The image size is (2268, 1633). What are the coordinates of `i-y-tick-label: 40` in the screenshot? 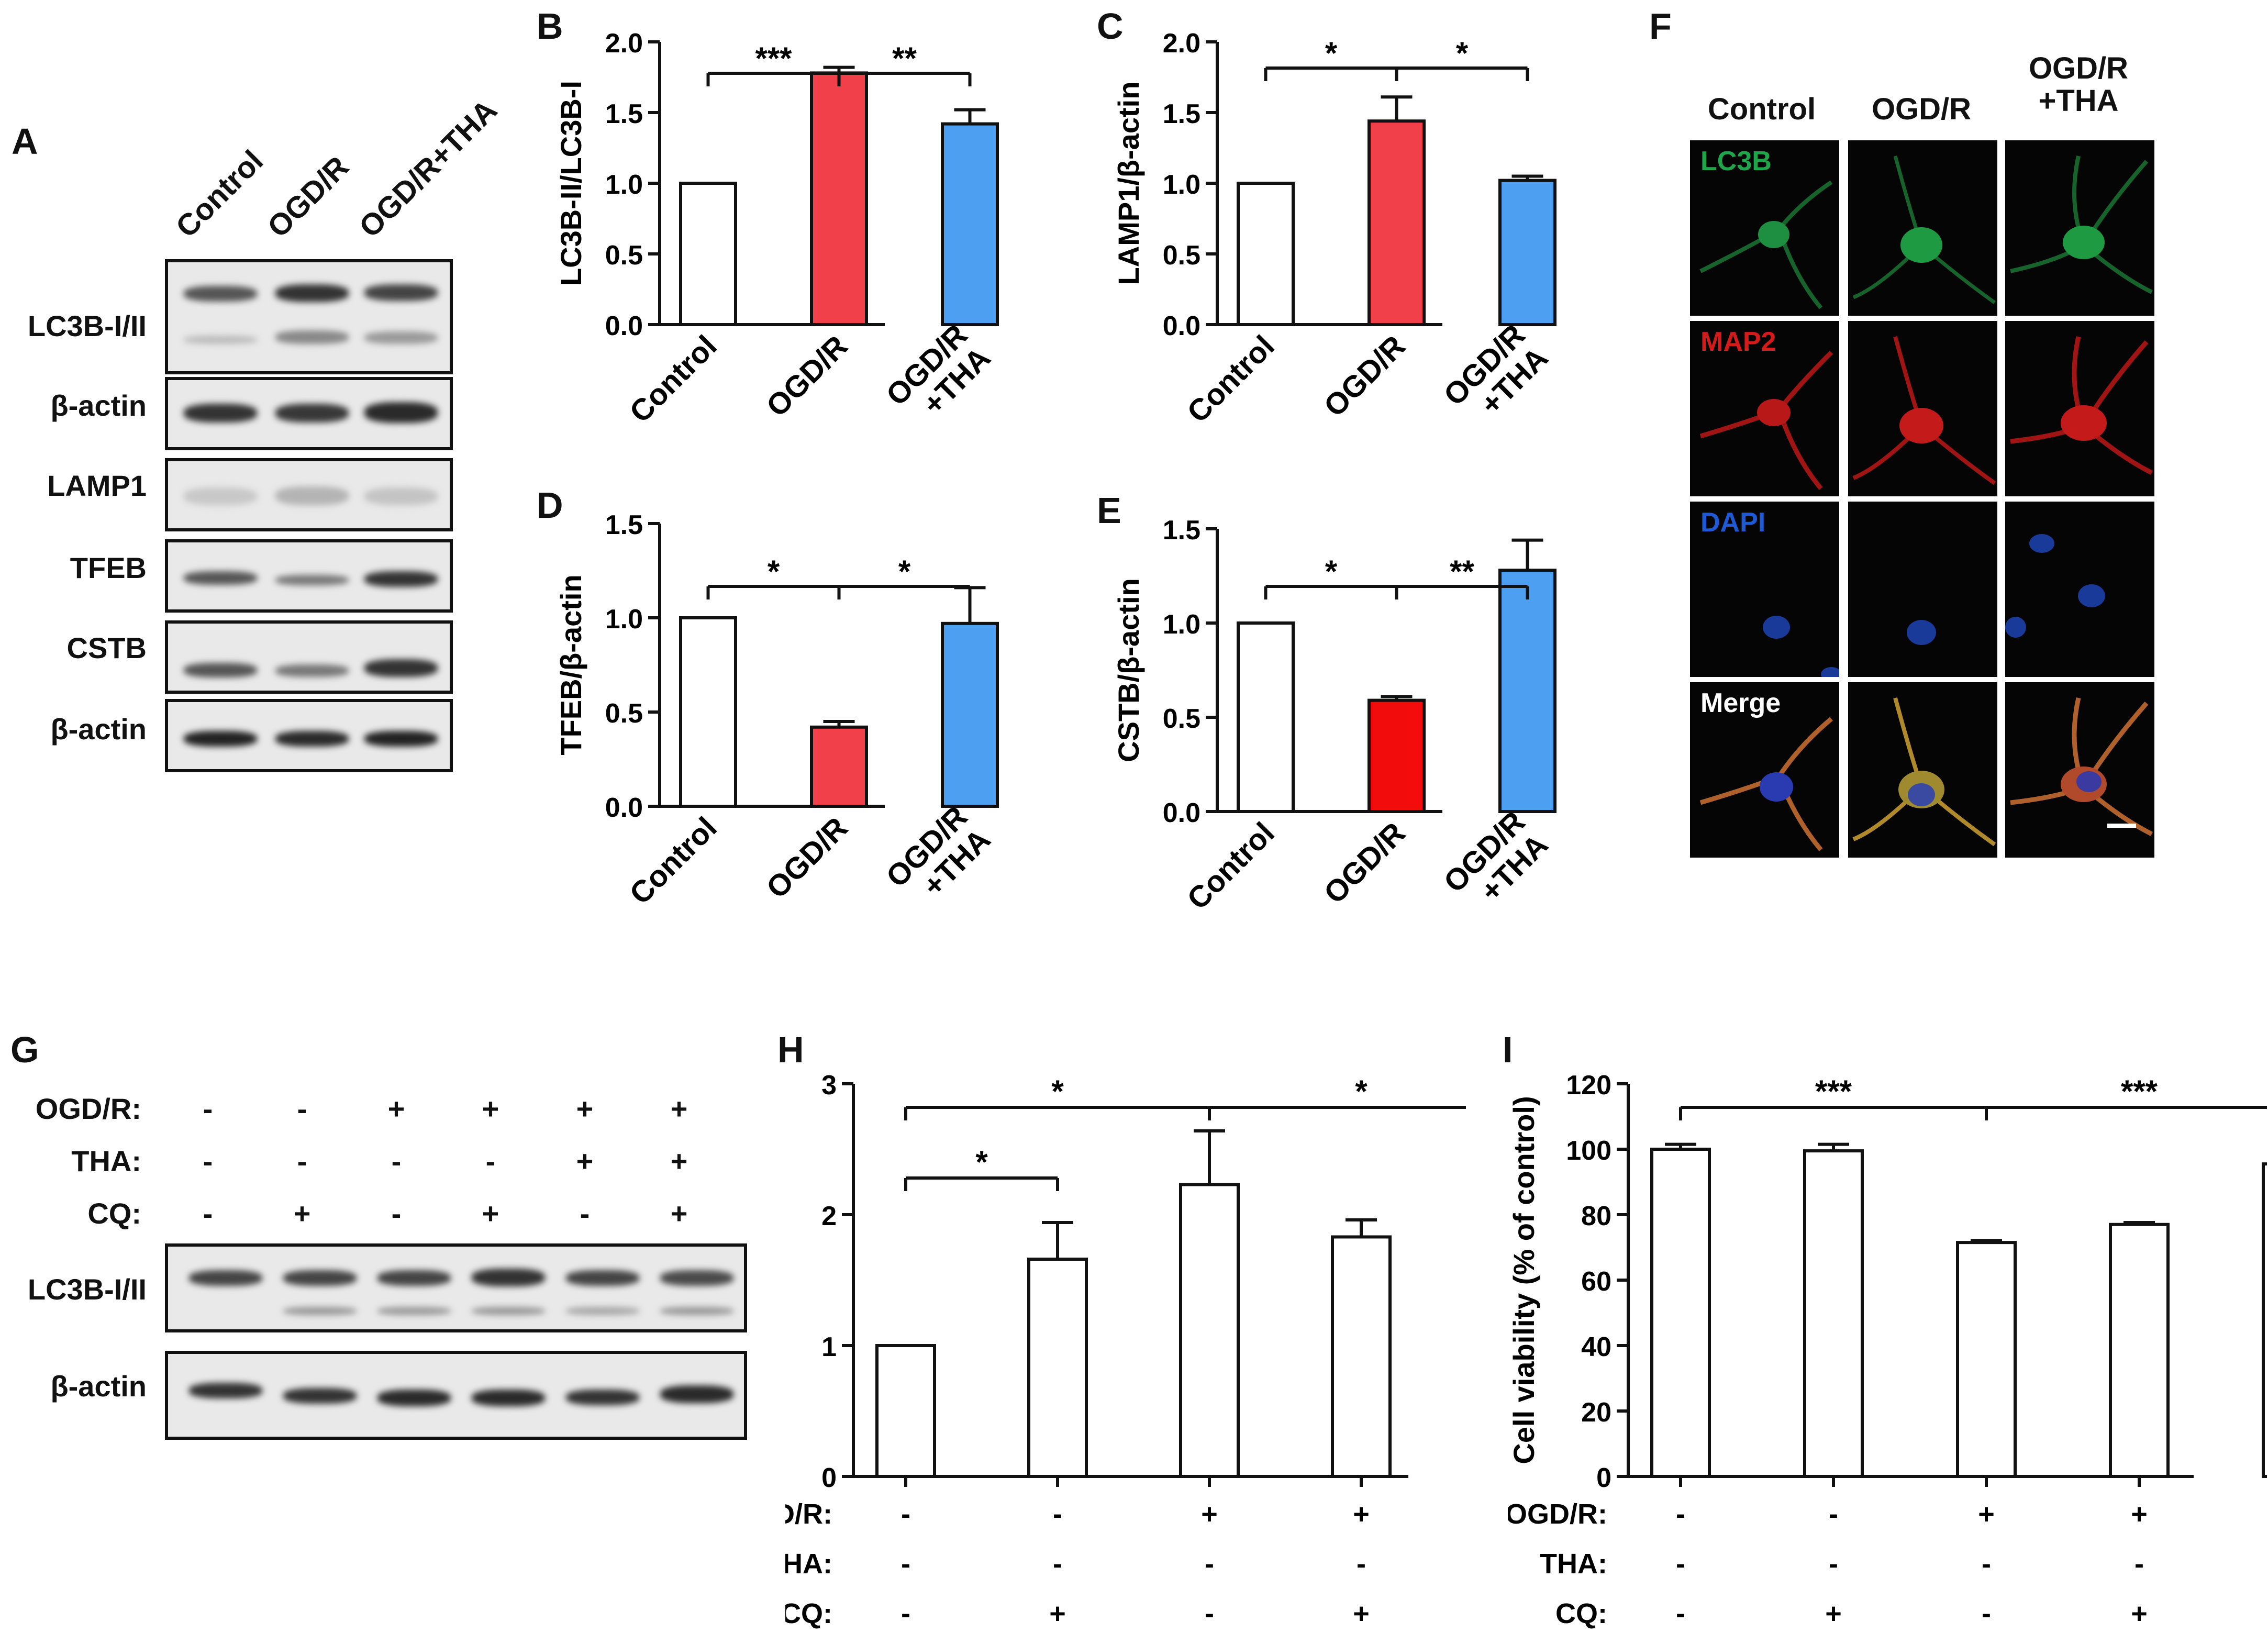 It's located at (1596, 1347).